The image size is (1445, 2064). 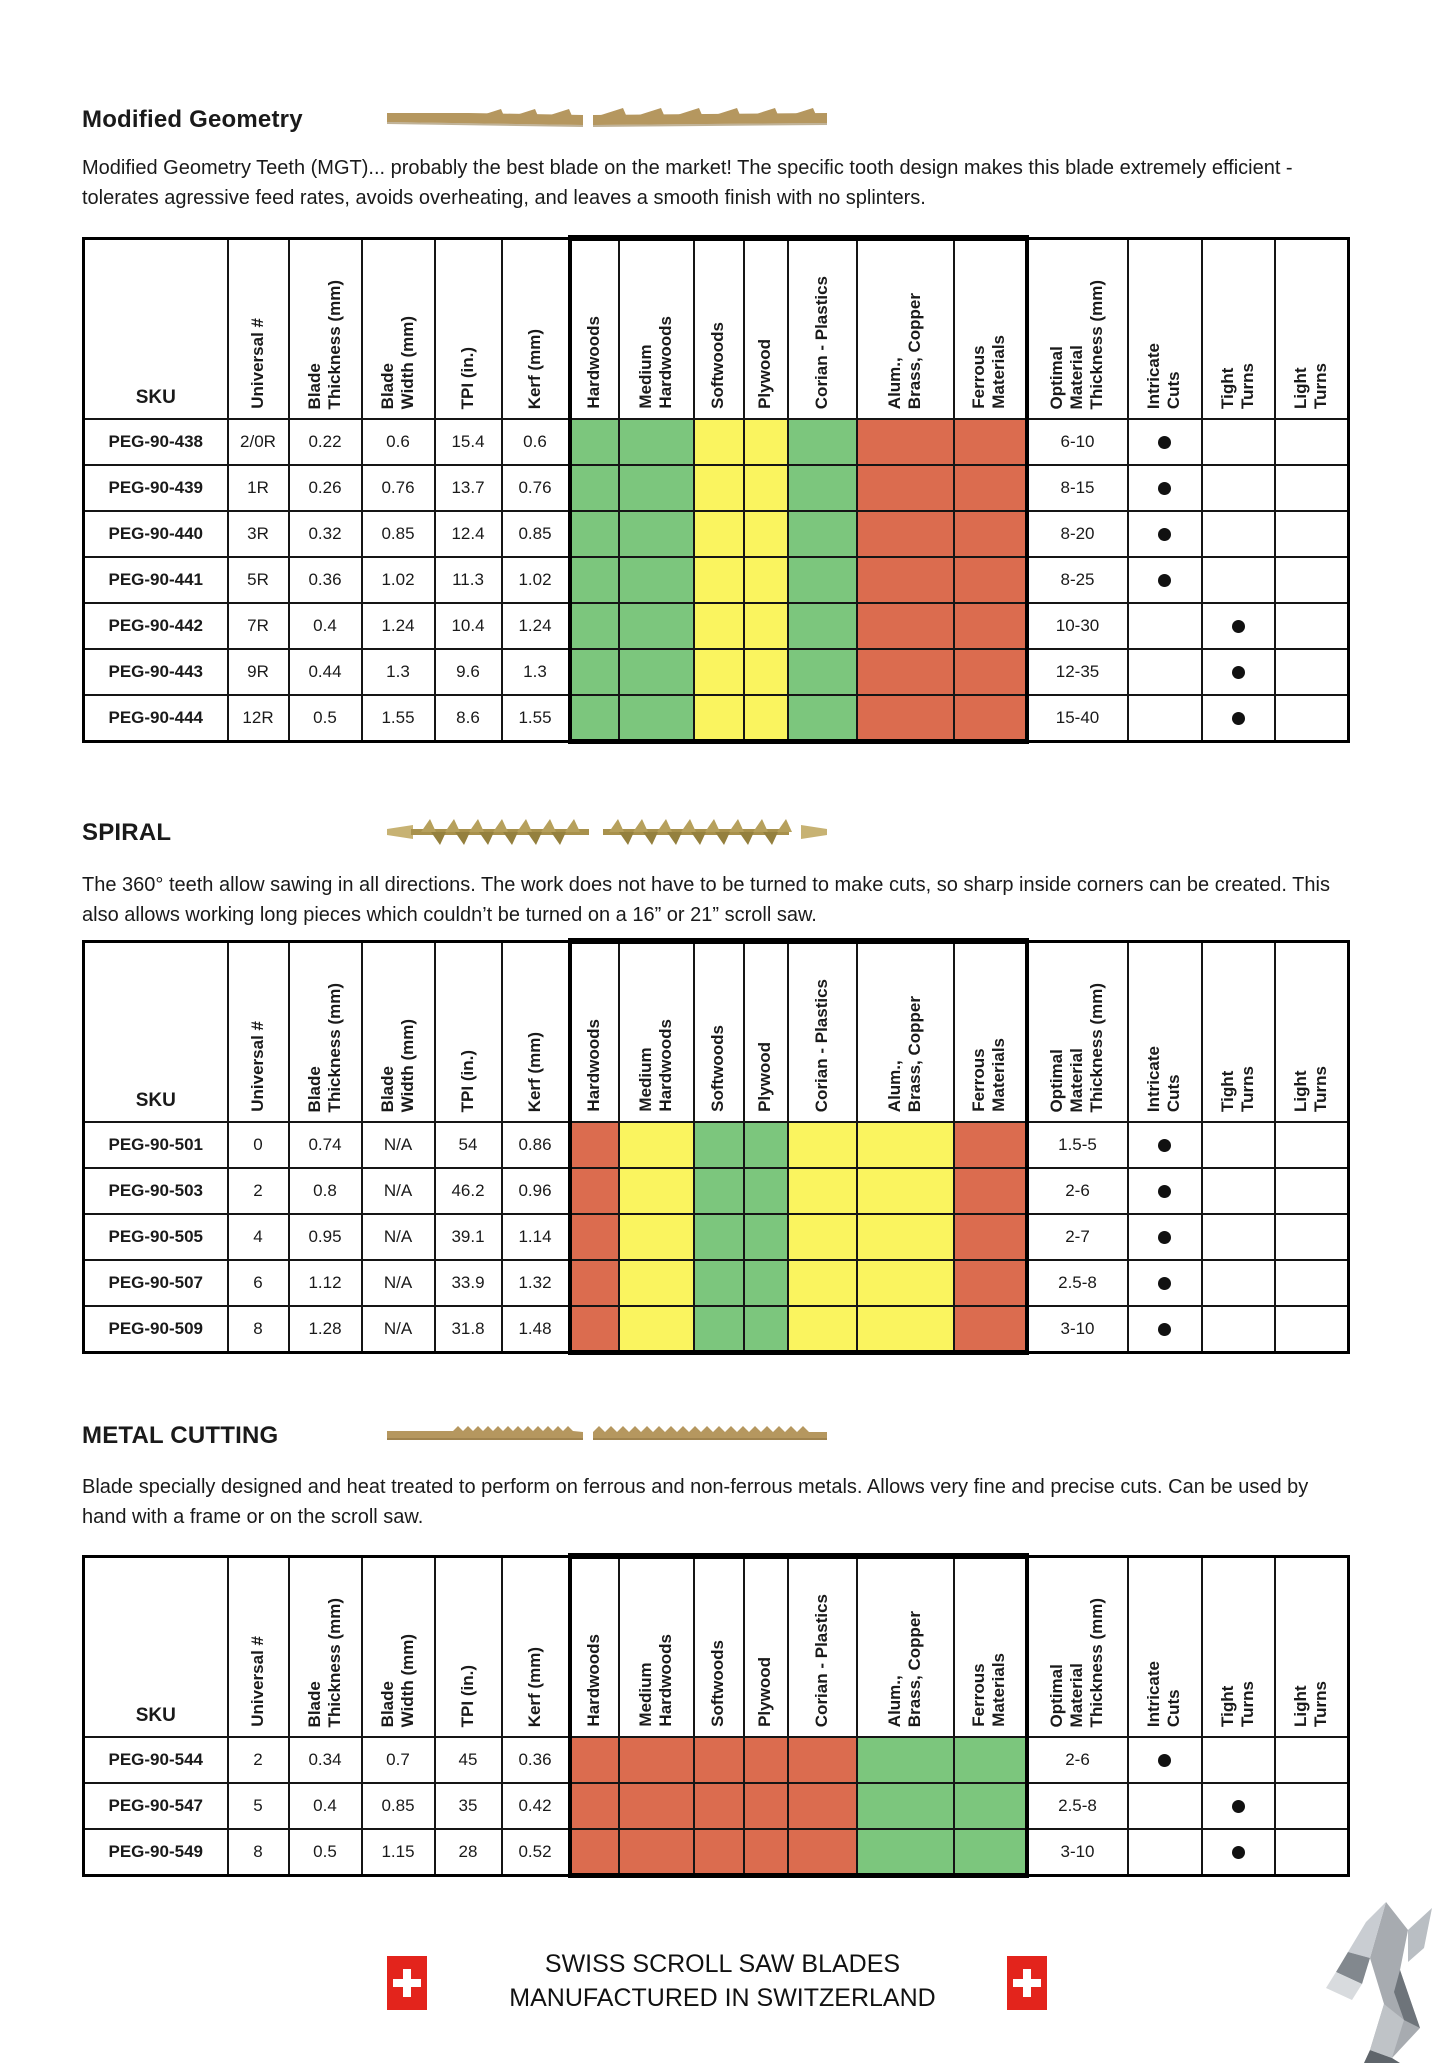 I want to click on col-header-width: Blade Width (mm), so click(x=398, y=1646).